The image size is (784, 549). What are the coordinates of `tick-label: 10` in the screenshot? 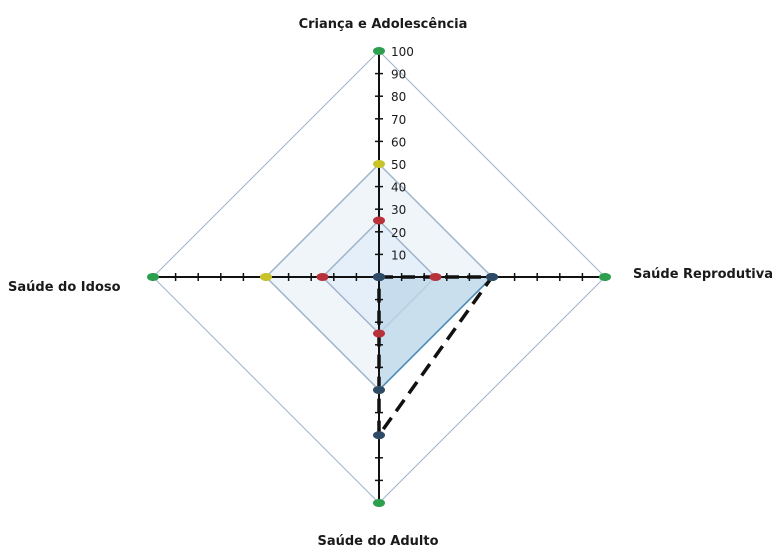 It's located at (398, 255).